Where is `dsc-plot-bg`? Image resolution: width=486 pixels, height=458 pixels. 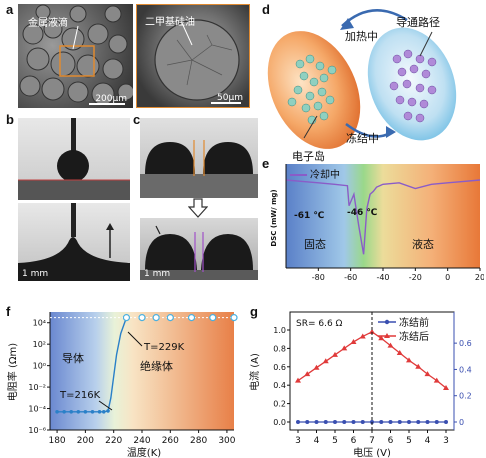
dsc-plot-bg is located at coordinates (383, 216).